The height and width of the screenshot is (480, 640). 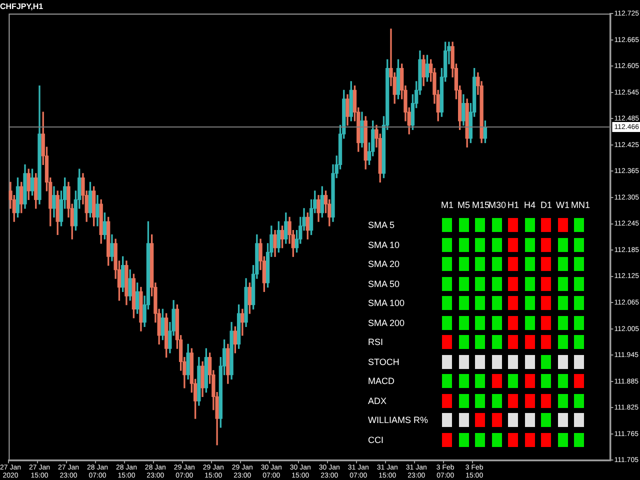 What do you see at coordinates (384, 361) in the screenshot?
I see `category-label: STOCH` at bounding box center [384, 361].